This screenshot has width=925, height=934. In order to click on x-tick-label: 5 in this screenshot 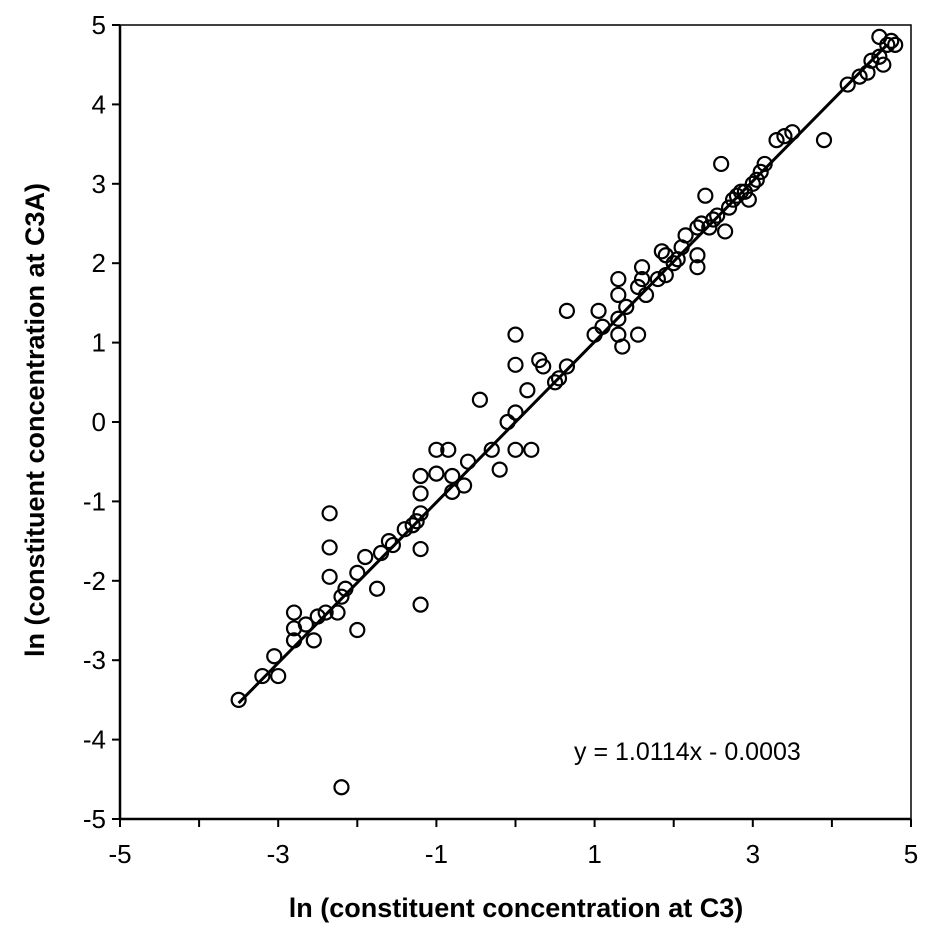, I will do `click(911, 854)`.